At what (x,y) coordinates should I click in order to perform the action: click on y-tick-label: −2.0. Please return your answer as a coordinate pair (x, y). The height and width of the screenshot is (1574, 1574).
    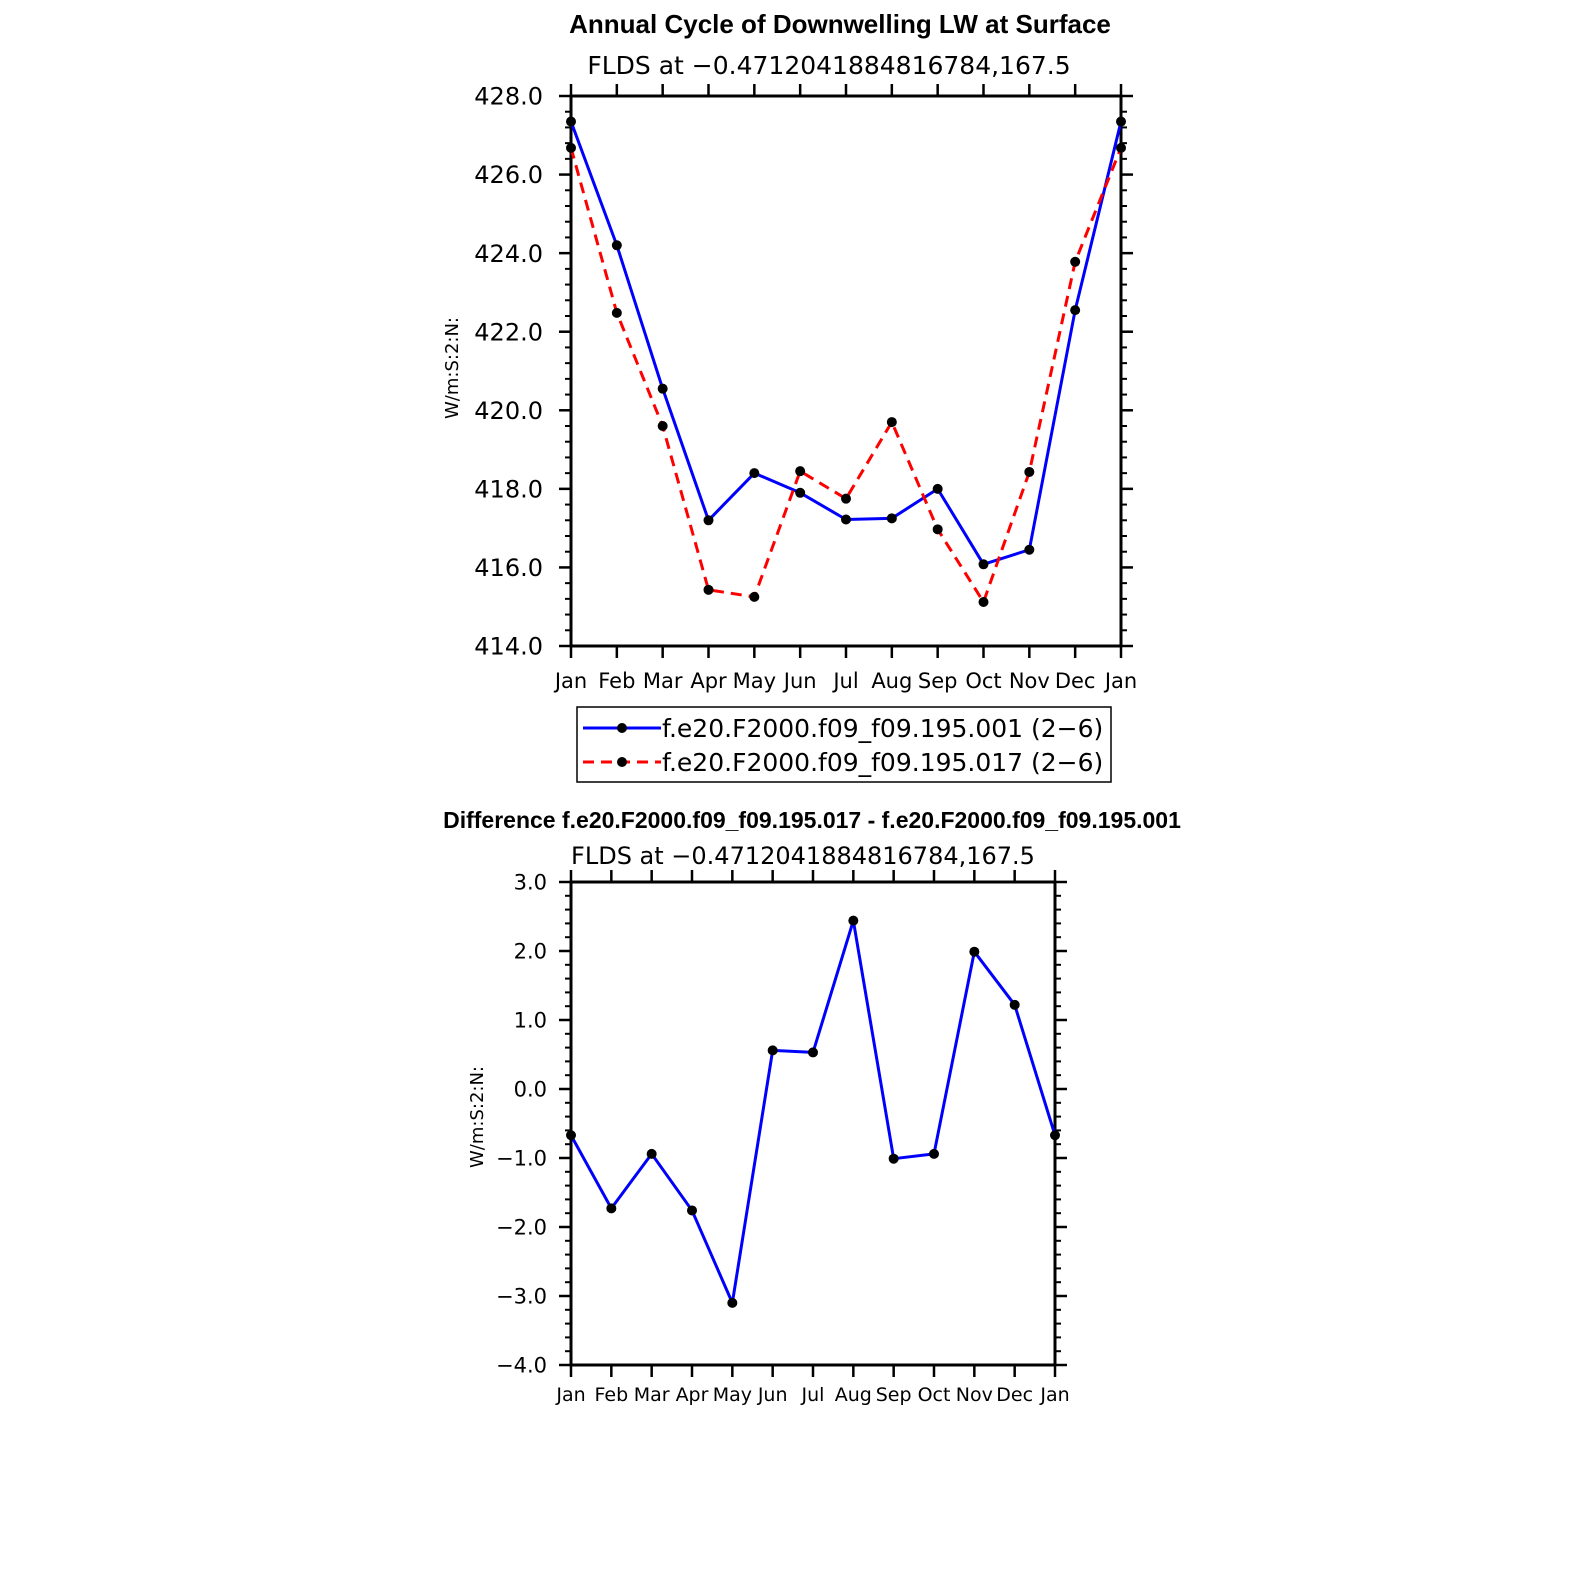
    Looking at the image, I should click on (521, 1228).